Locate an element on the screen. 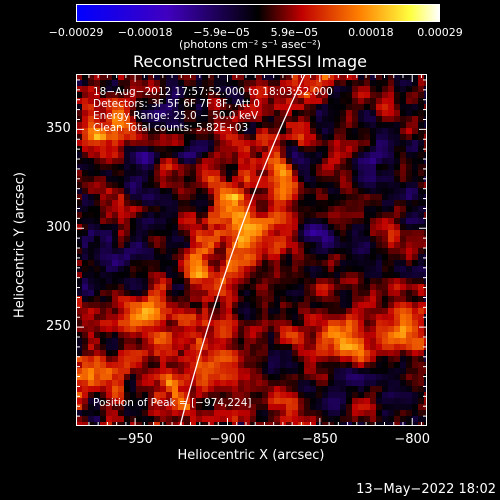  colorbar-tick-label: −0.00029 is located at coordinates (76, 32).